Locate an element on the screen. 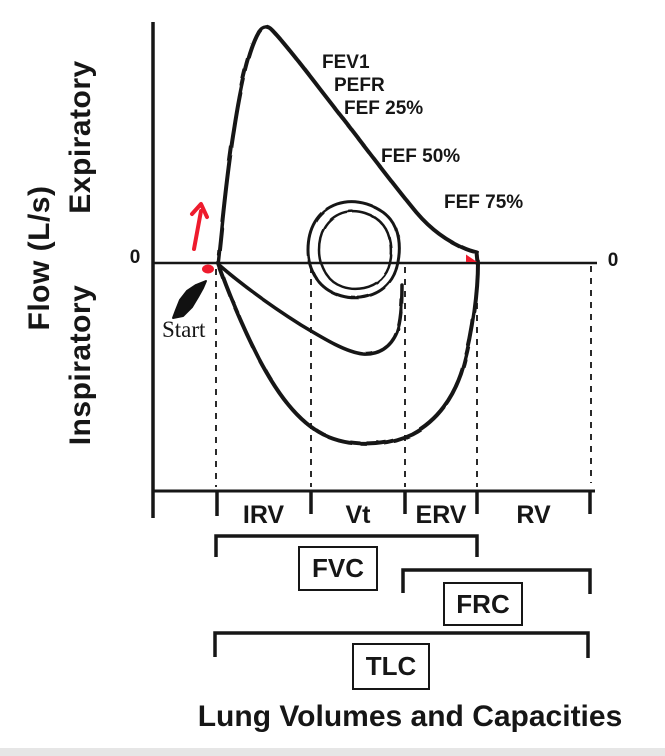 This screenshot has width=665, height=756. segment-label-vt: Vt is located at coordinates (358, 515).